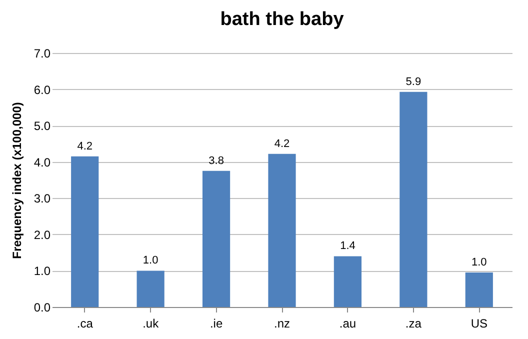 Image resolution: width=528 pixels, height=339 pixels. I want to click on x-tick-label: .nz, so click(282, 323).